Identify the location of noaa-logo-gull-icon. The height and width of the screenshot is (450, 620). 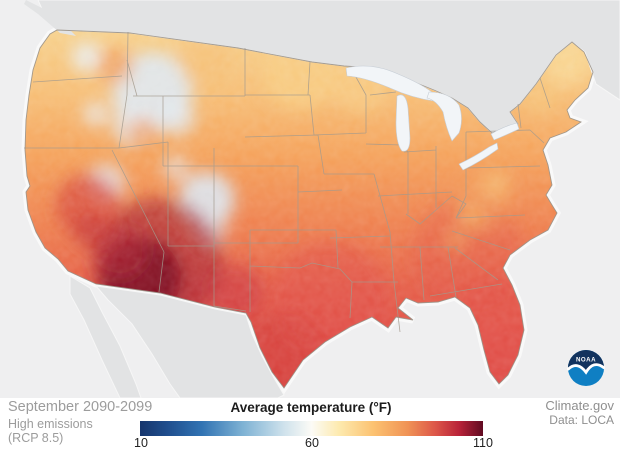
(586, 369).